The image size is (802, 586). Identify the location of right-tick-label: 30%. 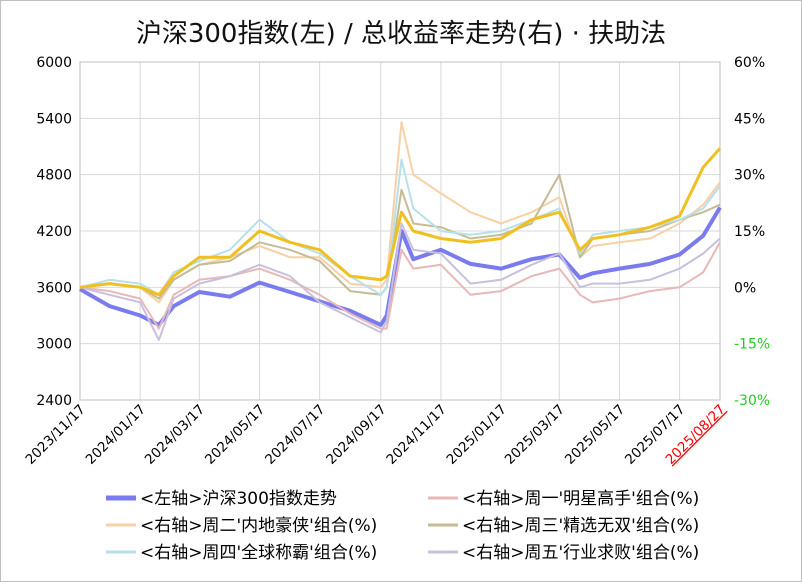
(749, 176).